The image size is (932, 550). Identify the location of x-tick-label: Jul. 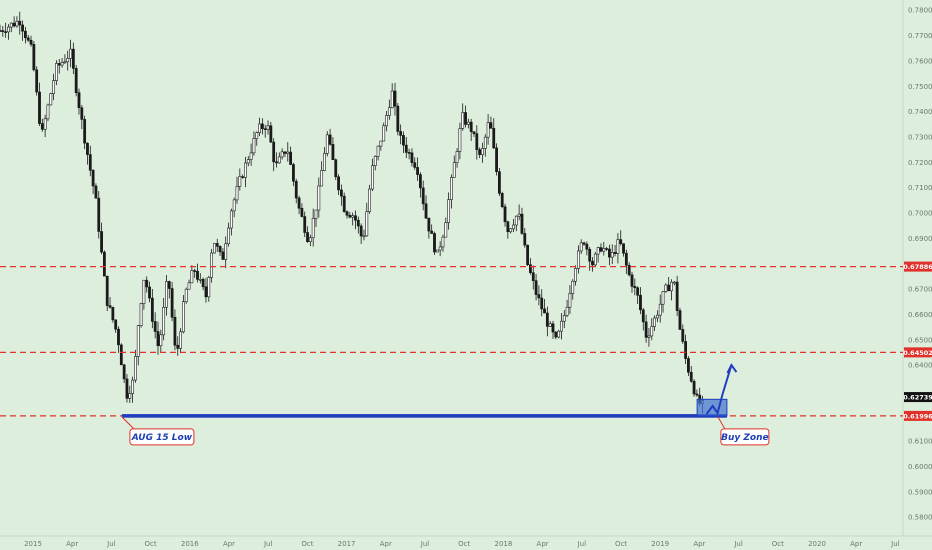
(268, 544).